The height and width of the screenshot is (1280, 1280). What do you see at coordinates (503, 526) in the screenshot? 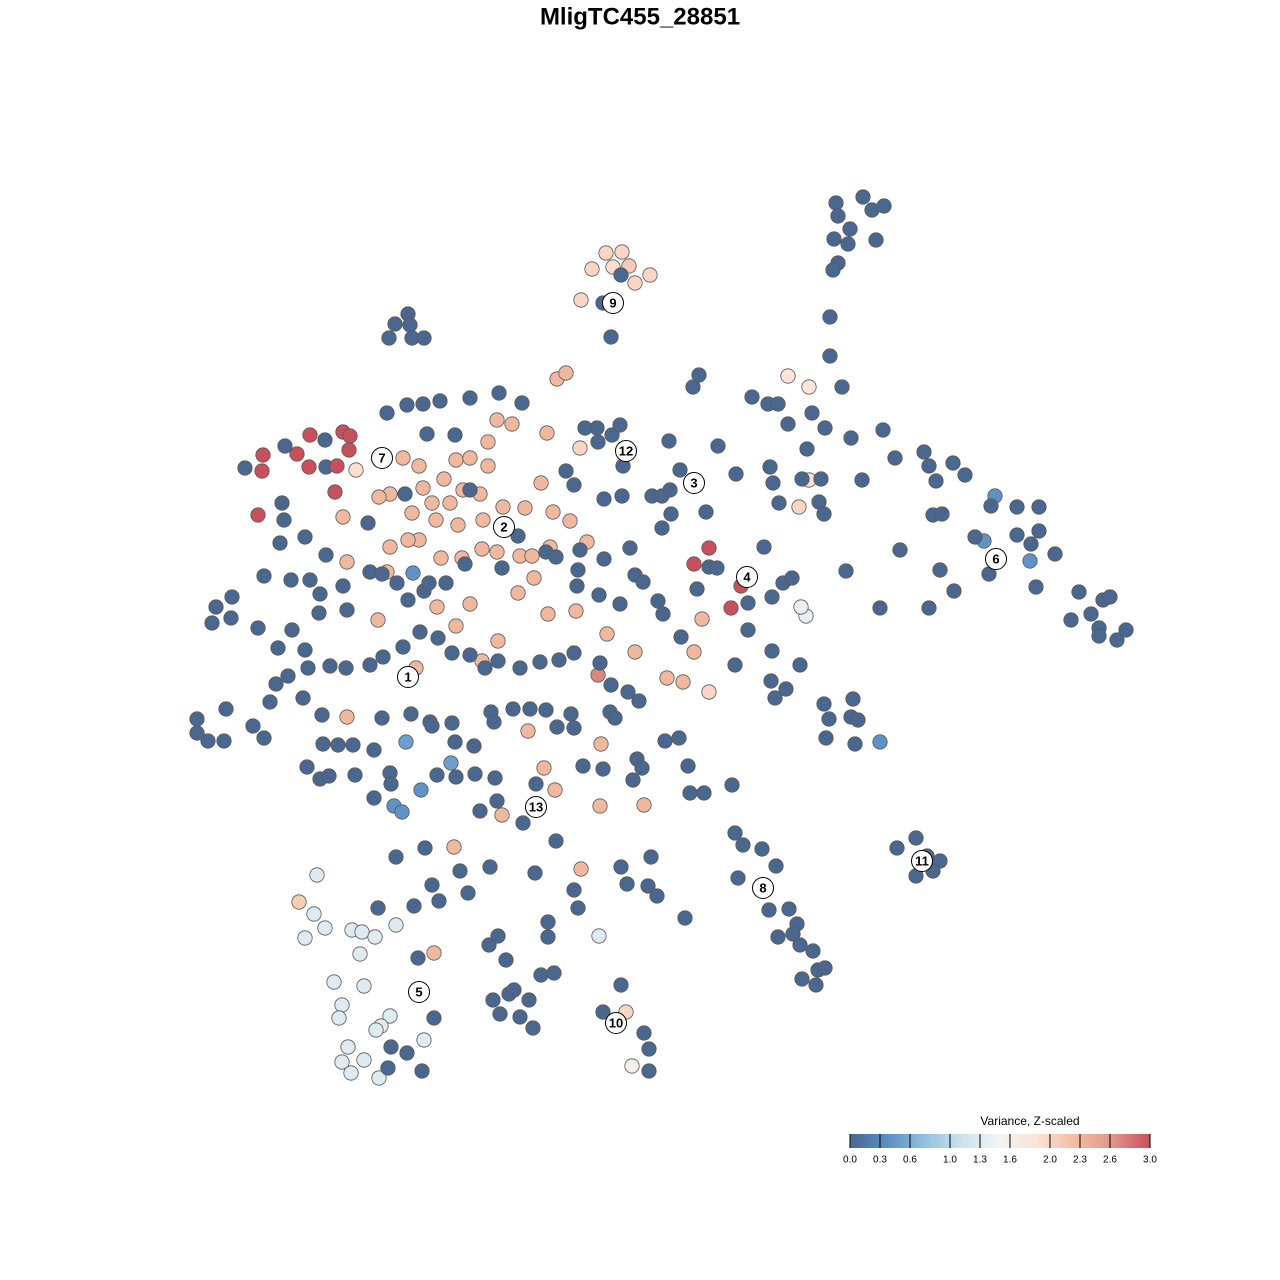
I see `cluster-label: 2` at bounding box center [503, 526].